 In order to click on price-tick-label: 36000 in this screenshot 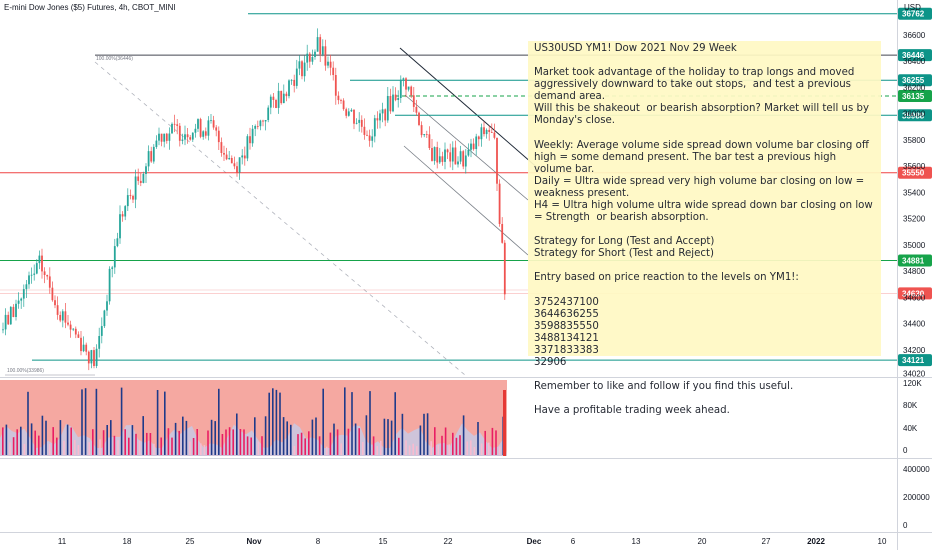, I will do `click(914, 114)`.